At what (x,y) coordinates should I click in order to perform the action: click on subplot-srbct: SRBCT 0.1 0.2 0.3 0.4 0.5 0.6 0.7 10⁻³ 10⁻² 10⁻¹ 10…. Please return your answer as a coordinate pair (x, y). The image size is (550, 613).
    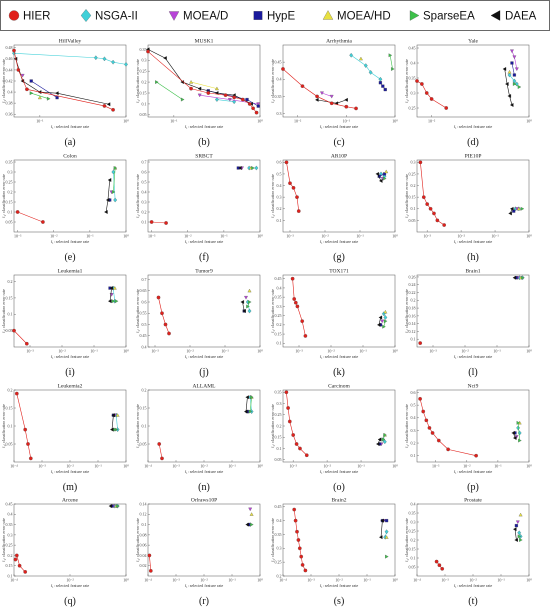
    Looking at the image, I should click on (199, 209).